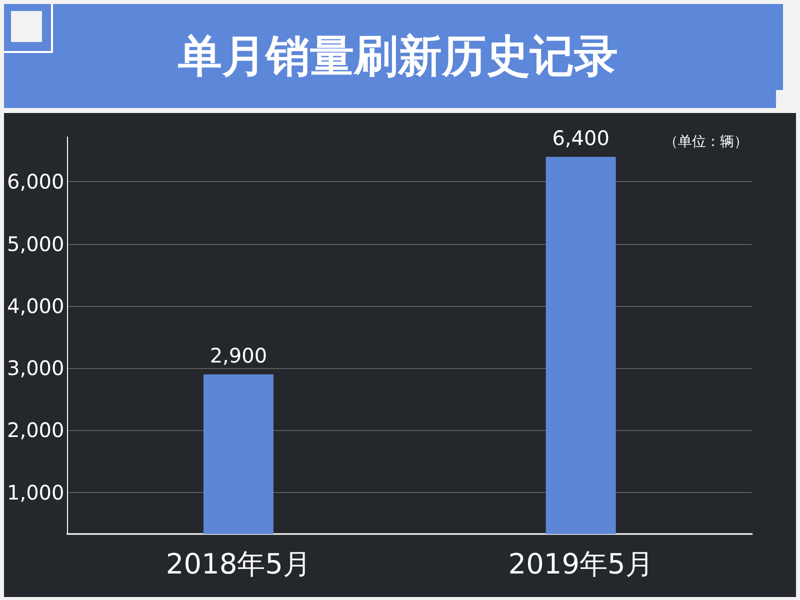  I want to click on x-tick-label: 2018年5月, so click(238, 564).